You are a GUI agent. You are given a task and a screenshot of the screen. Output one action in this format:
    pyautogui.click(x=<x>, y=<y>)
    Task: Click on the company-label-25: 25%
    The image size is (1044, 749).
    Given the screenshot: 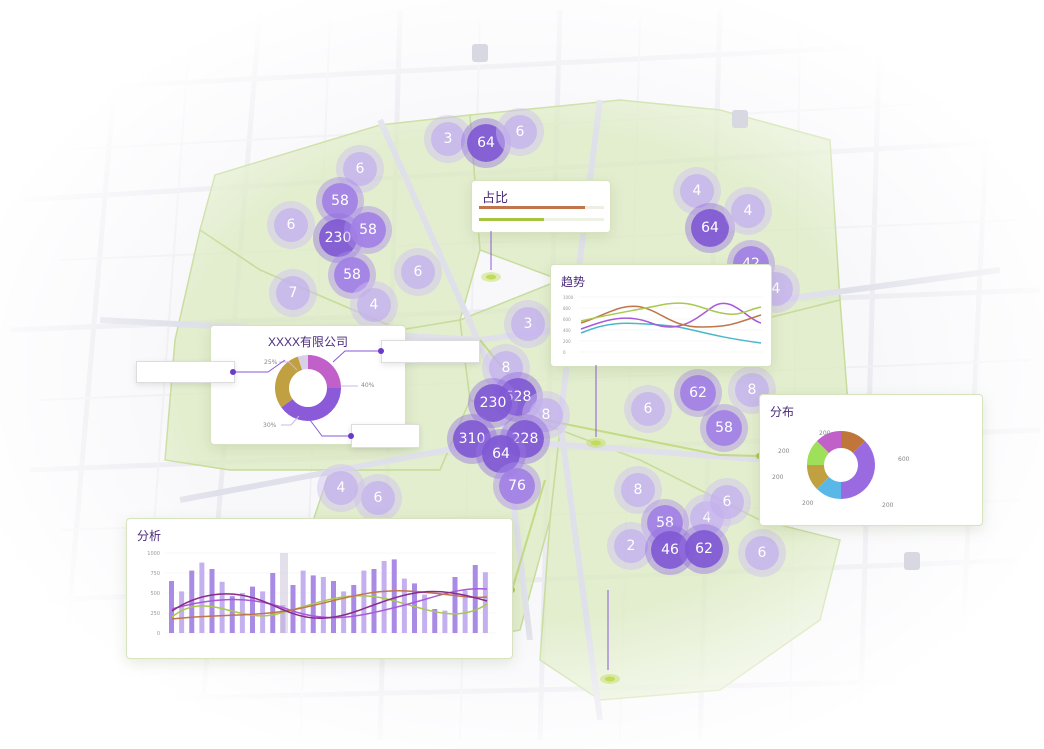 What is the action you would take?
    pyautogui.click(x=271, y=362)
    